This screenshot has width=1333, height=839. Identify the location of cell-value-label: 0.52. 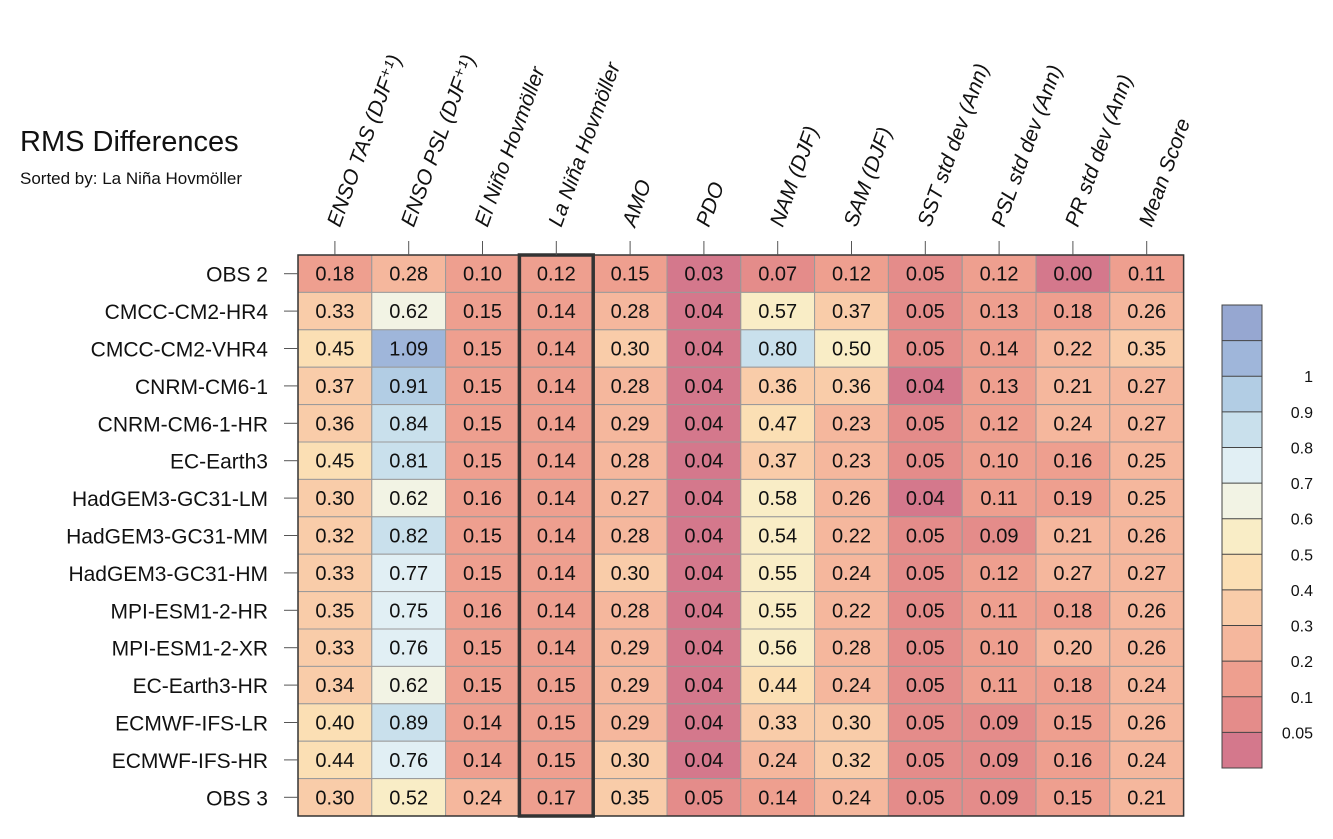
(408, 798).